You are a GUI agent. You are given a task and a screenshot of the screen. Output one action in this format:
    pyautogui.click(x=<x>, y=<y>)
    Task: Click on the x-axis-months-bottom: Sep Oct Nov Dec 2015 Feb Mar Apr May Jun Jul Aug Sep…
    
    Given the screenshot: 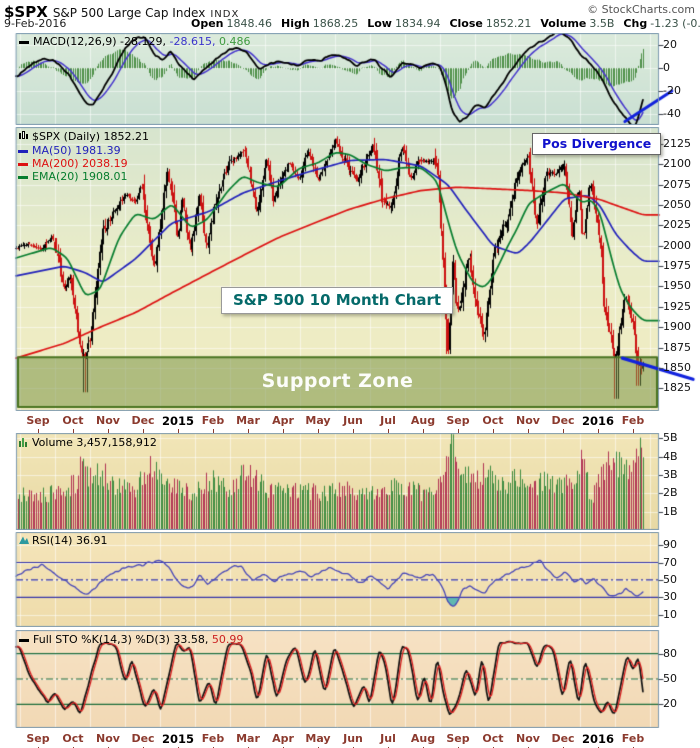 What is the action you would take?
    pyautogui.click(x=350, y=738)
    